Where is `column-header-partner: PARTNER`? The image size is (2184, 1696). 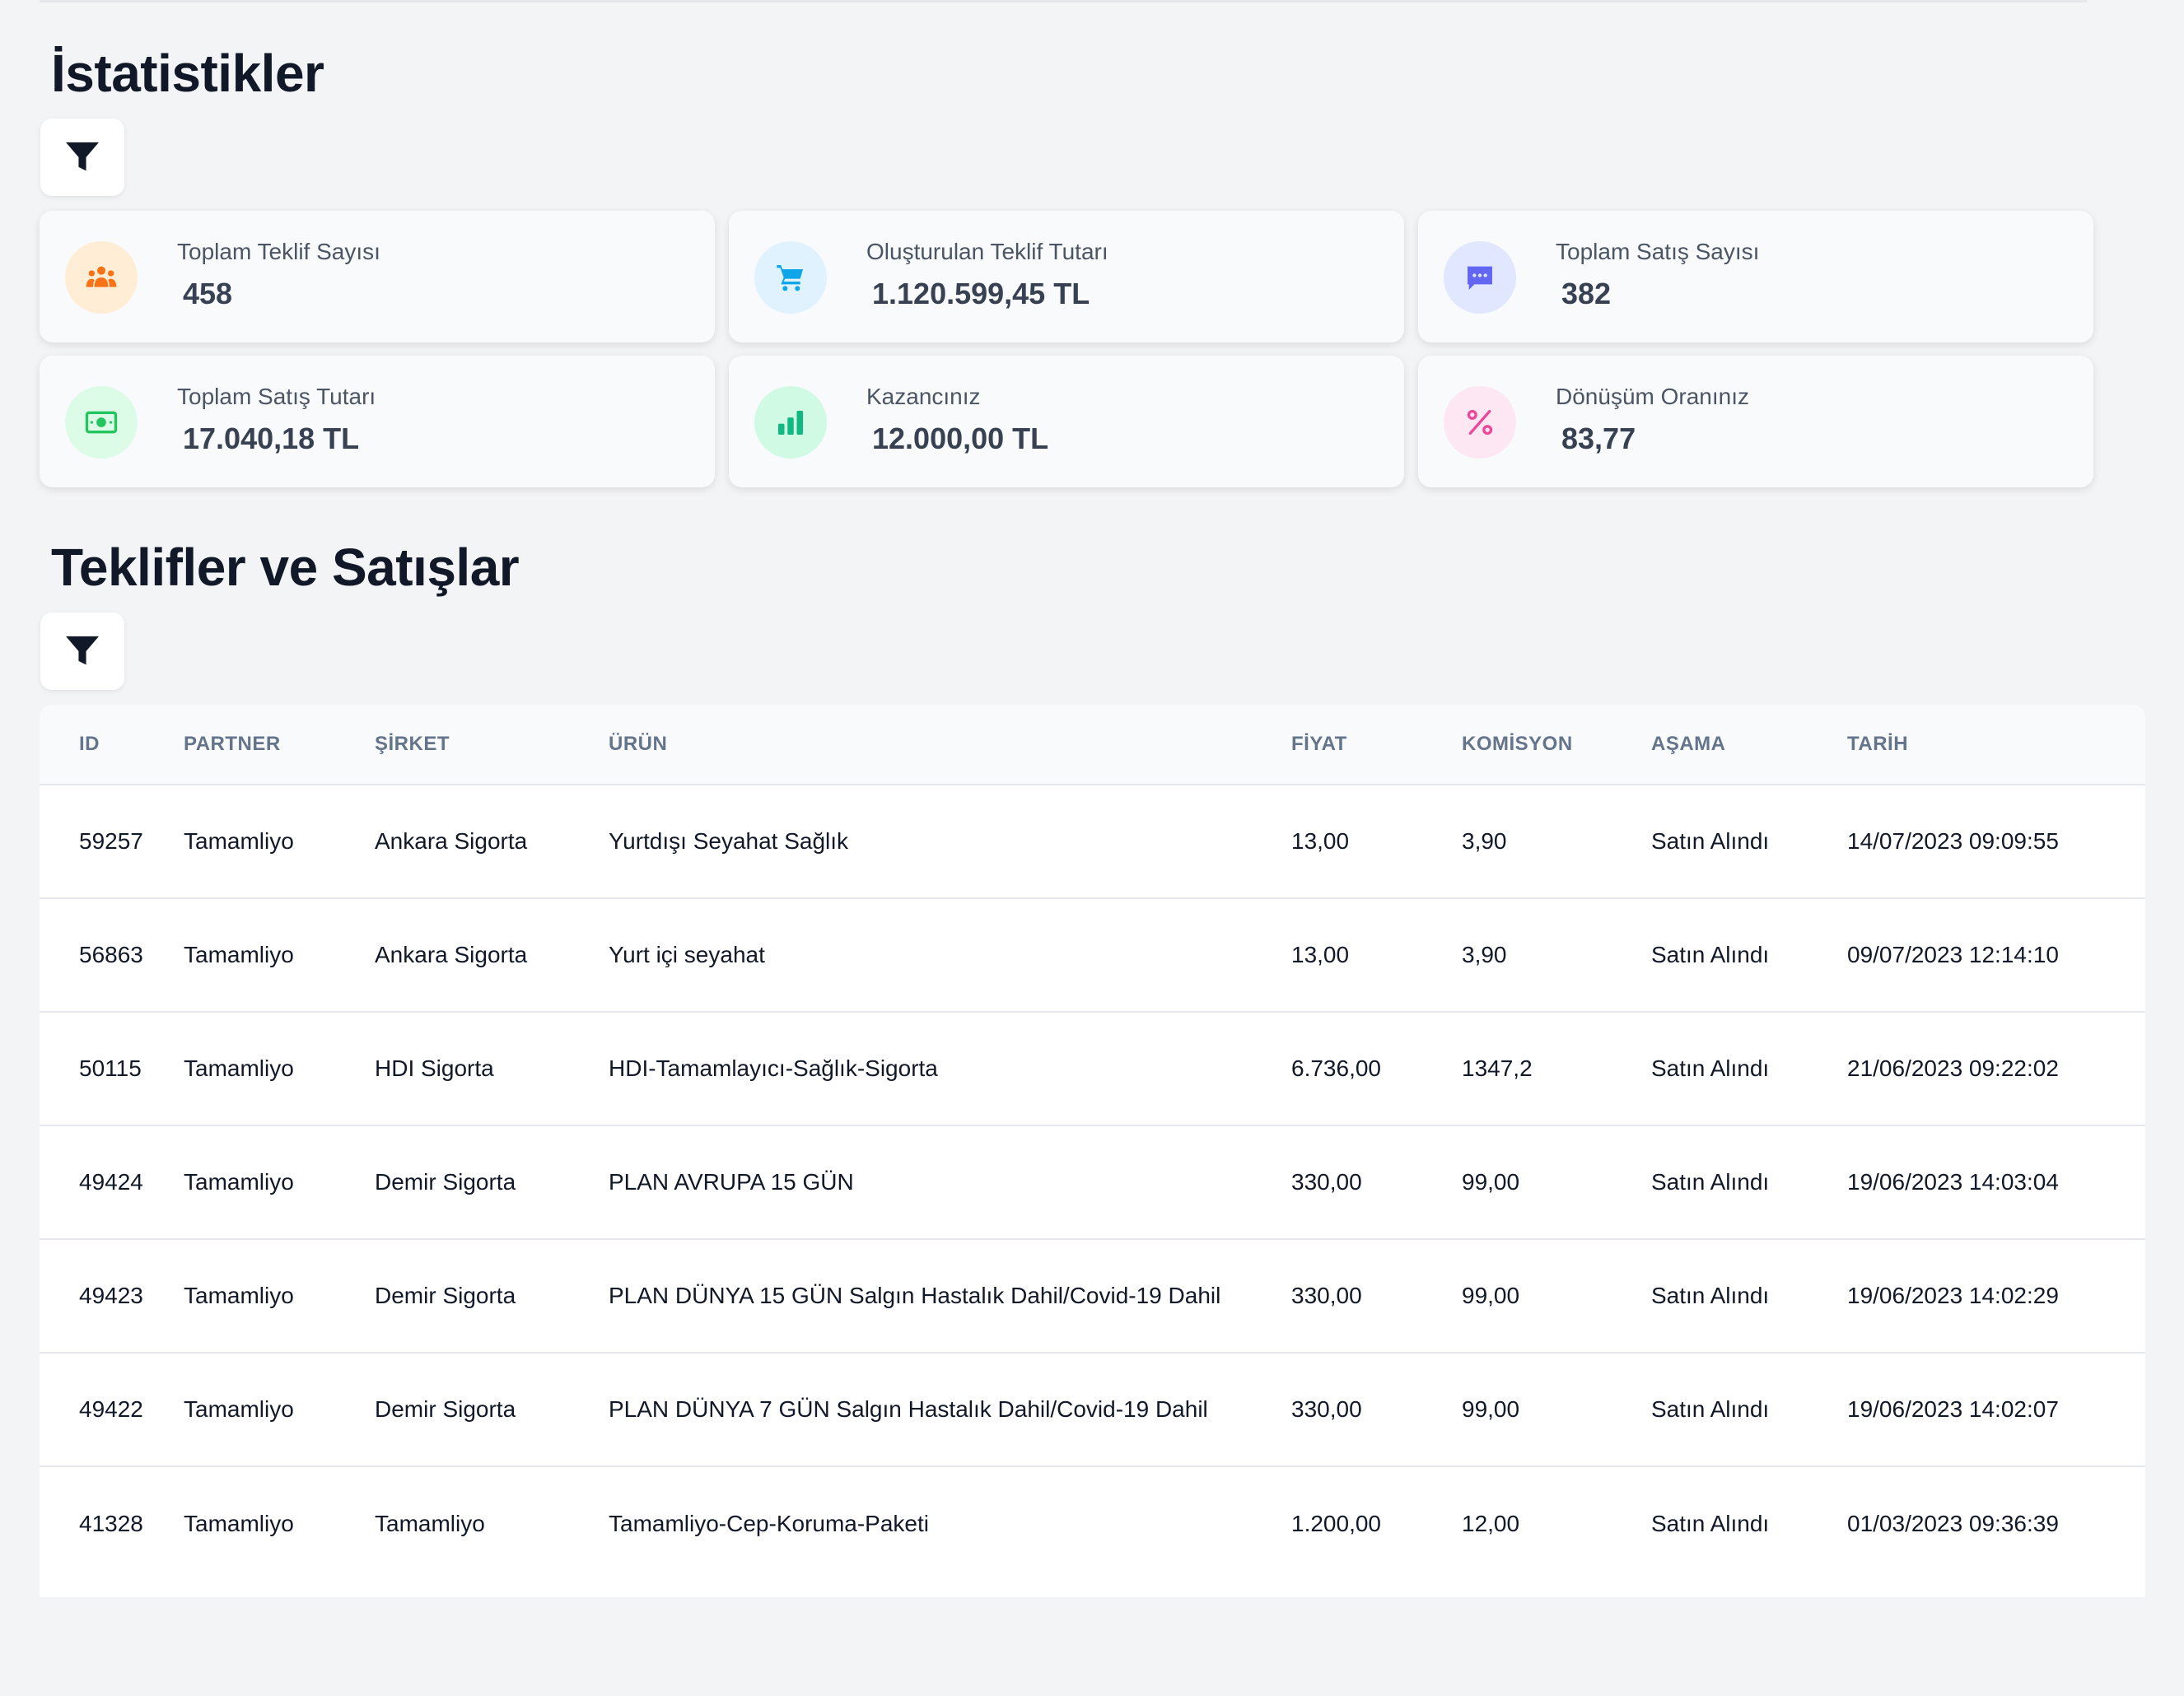
column-header-partner: PARTNER is located at coordinates (232, 744).